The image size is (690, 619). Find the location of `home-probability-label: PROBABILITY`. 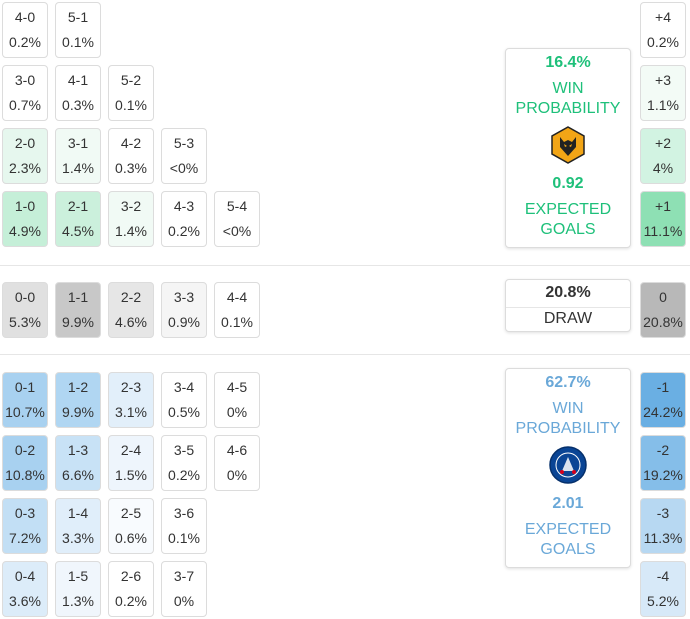

home-probability-label: PROBABILITY is located at coordinates (568, 108).